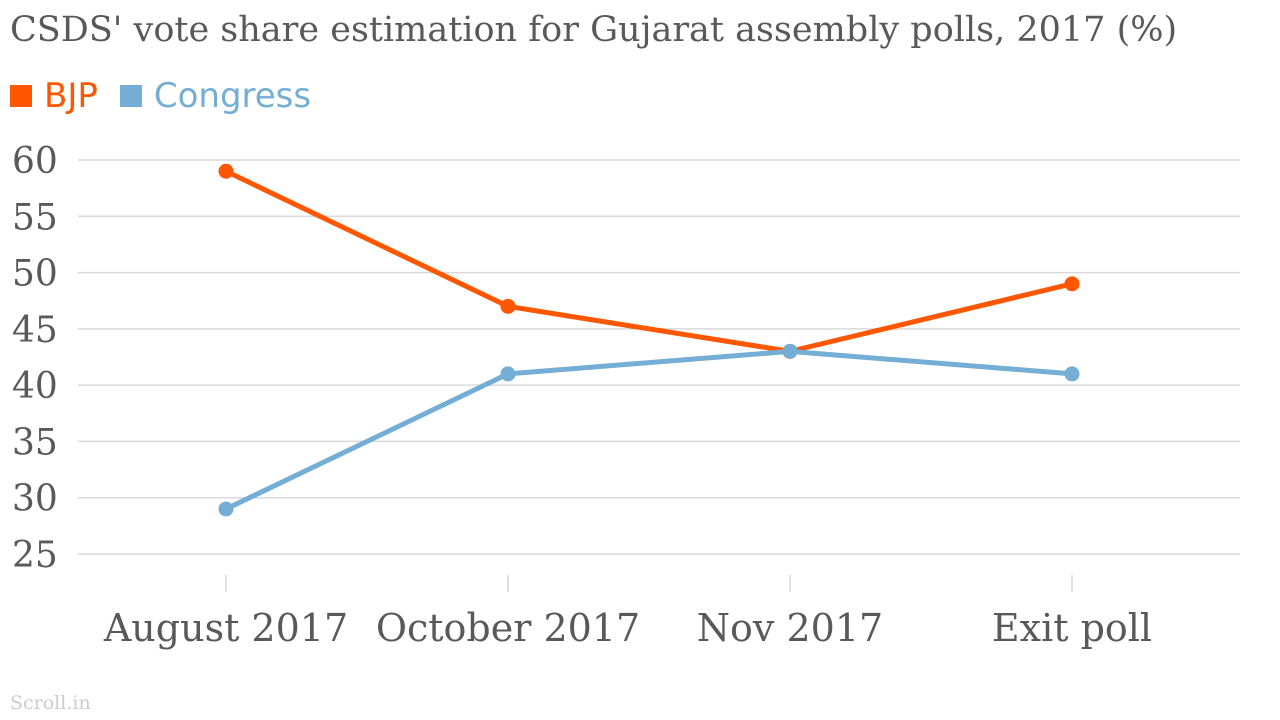 This screenshot has width=1280, height=720. I want to click on y-tick-label: 60, so click(35, 161).